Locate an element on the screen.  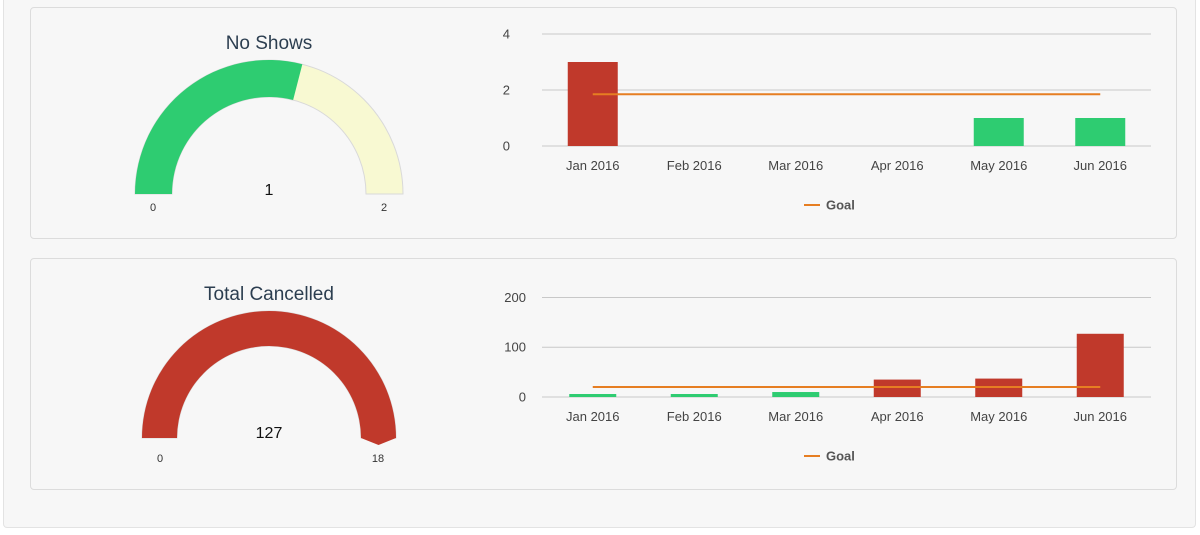
no-shows-gauge-fill is located at coordinates (219, 126).